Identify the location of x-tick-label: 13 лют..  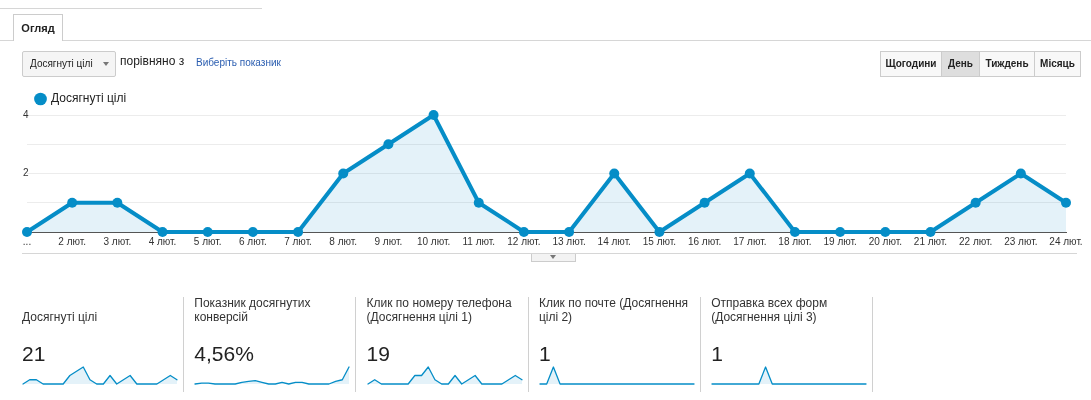
(569, 241).